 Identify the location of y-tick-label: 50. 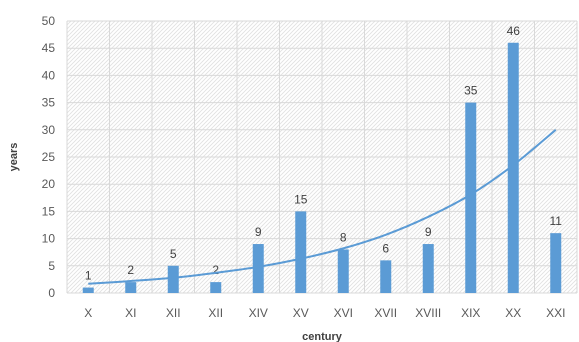
(49, 21).